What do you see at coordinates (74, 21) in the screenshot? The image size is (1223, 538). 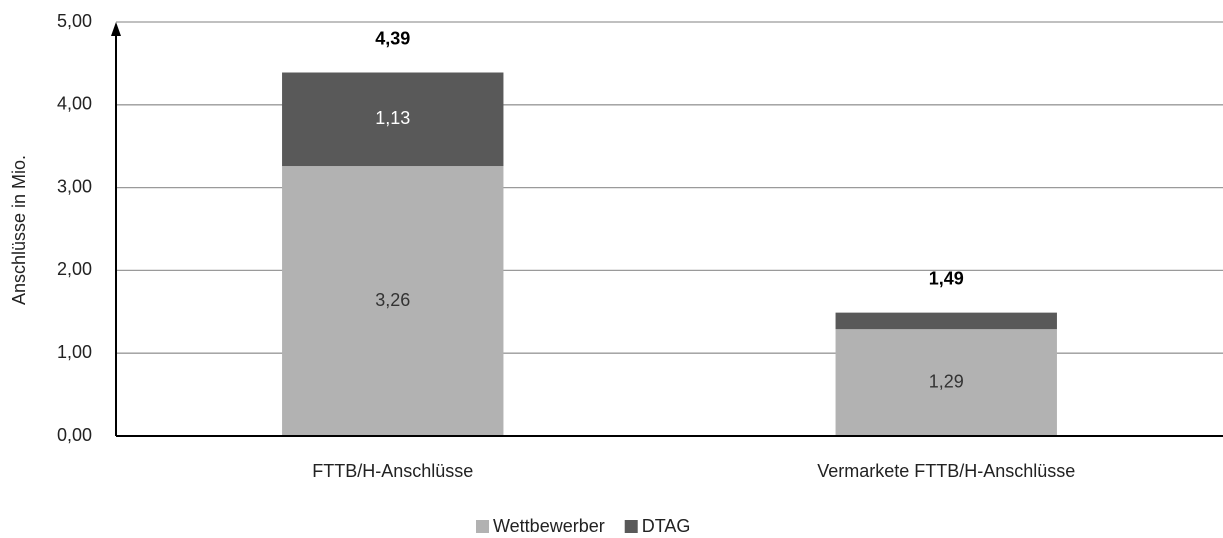 I see `y-tick-label: 5,00` at bounding box center [74, 21].